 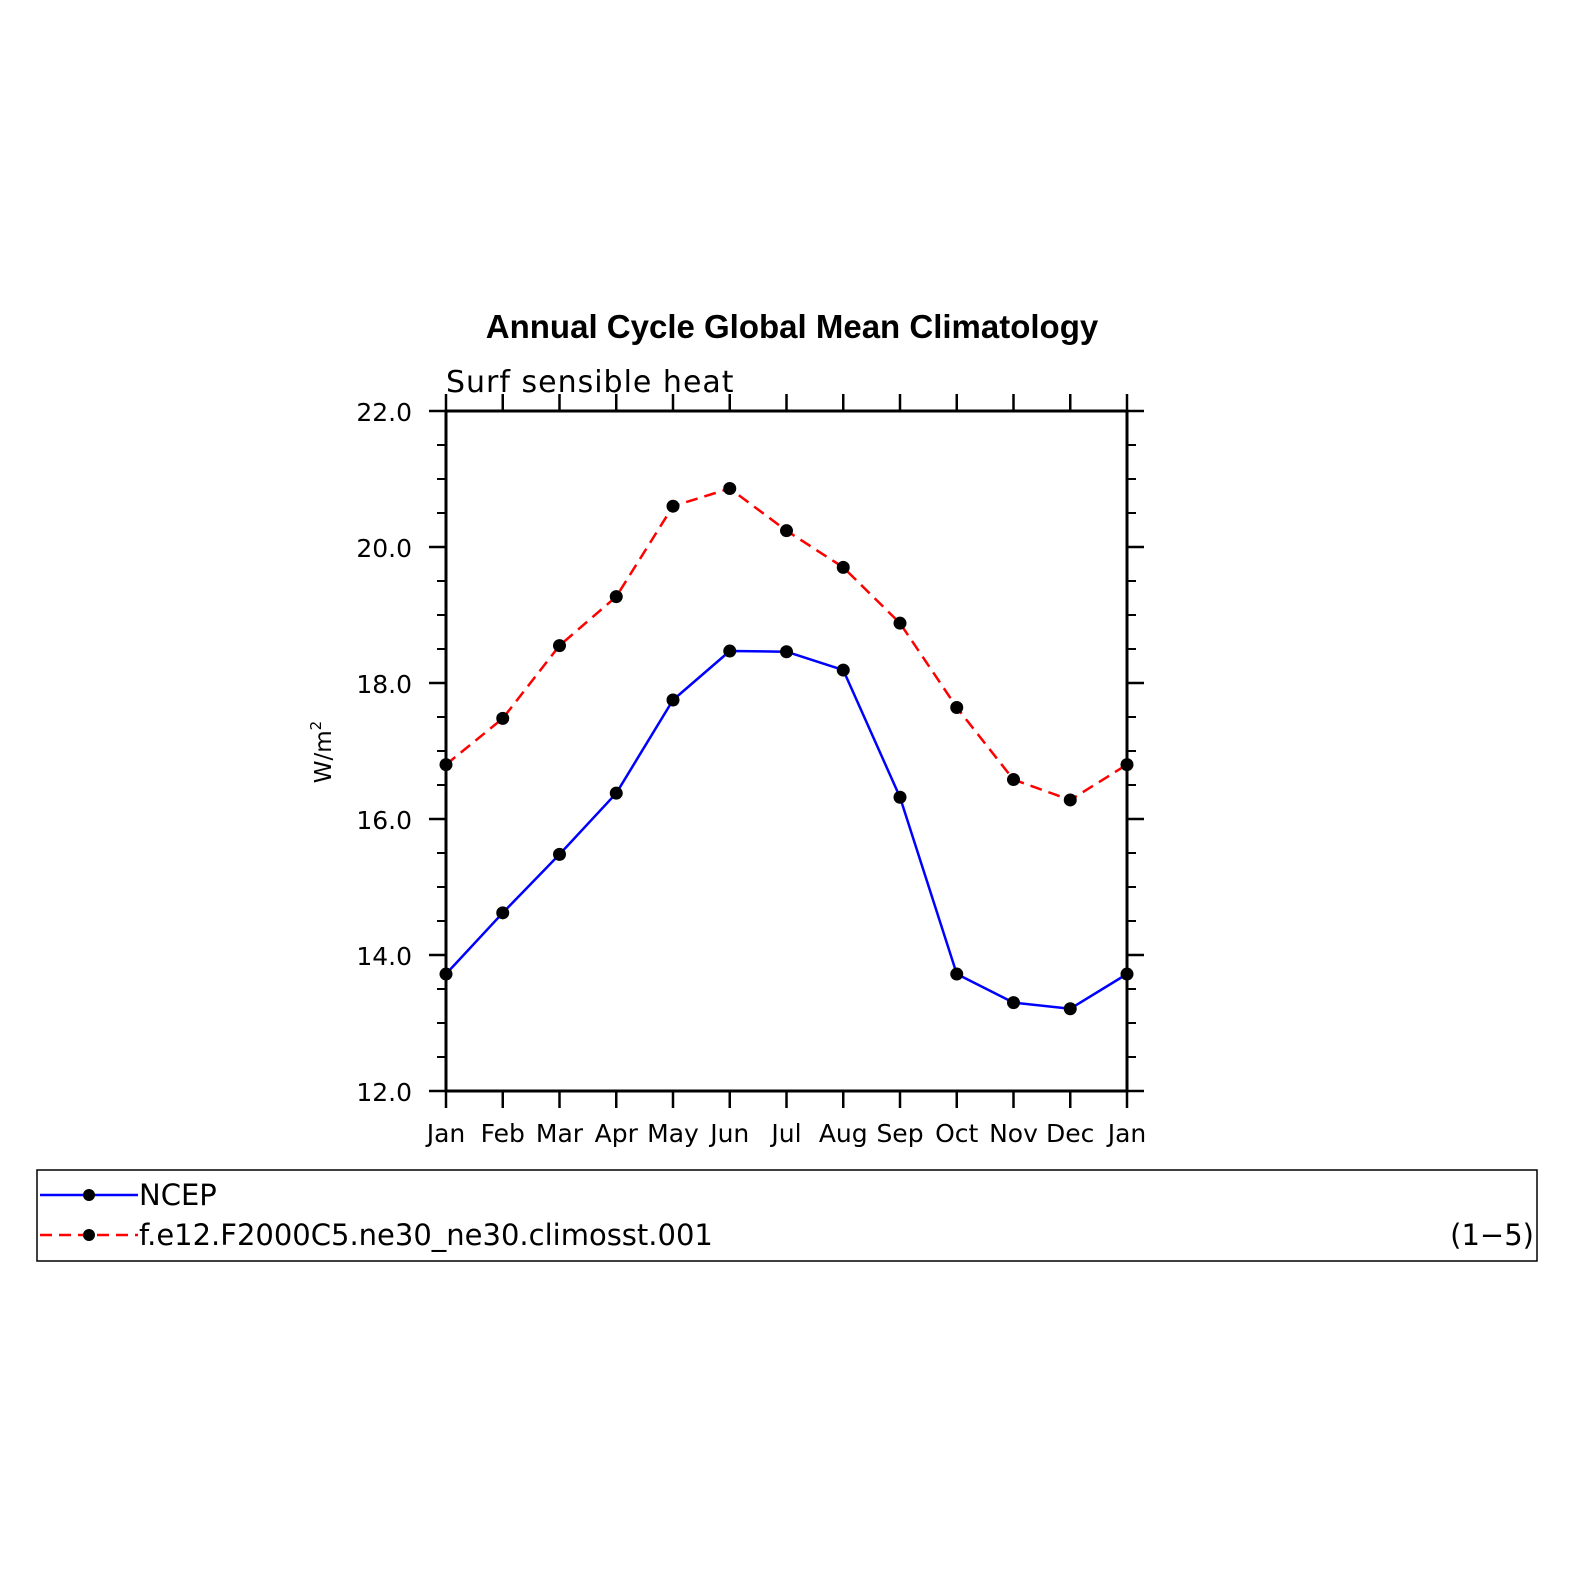 I want to click on x-tick-label: Sep, so click(x=899, y=1133).